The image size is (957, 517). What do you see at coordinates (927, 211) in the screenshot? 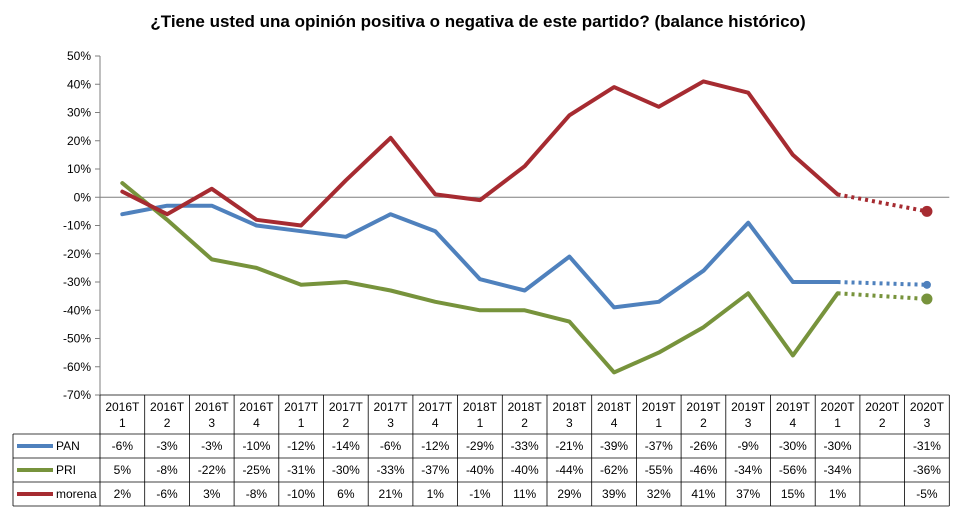
I see `projection-point-morena` at bounding box center [927, 211].